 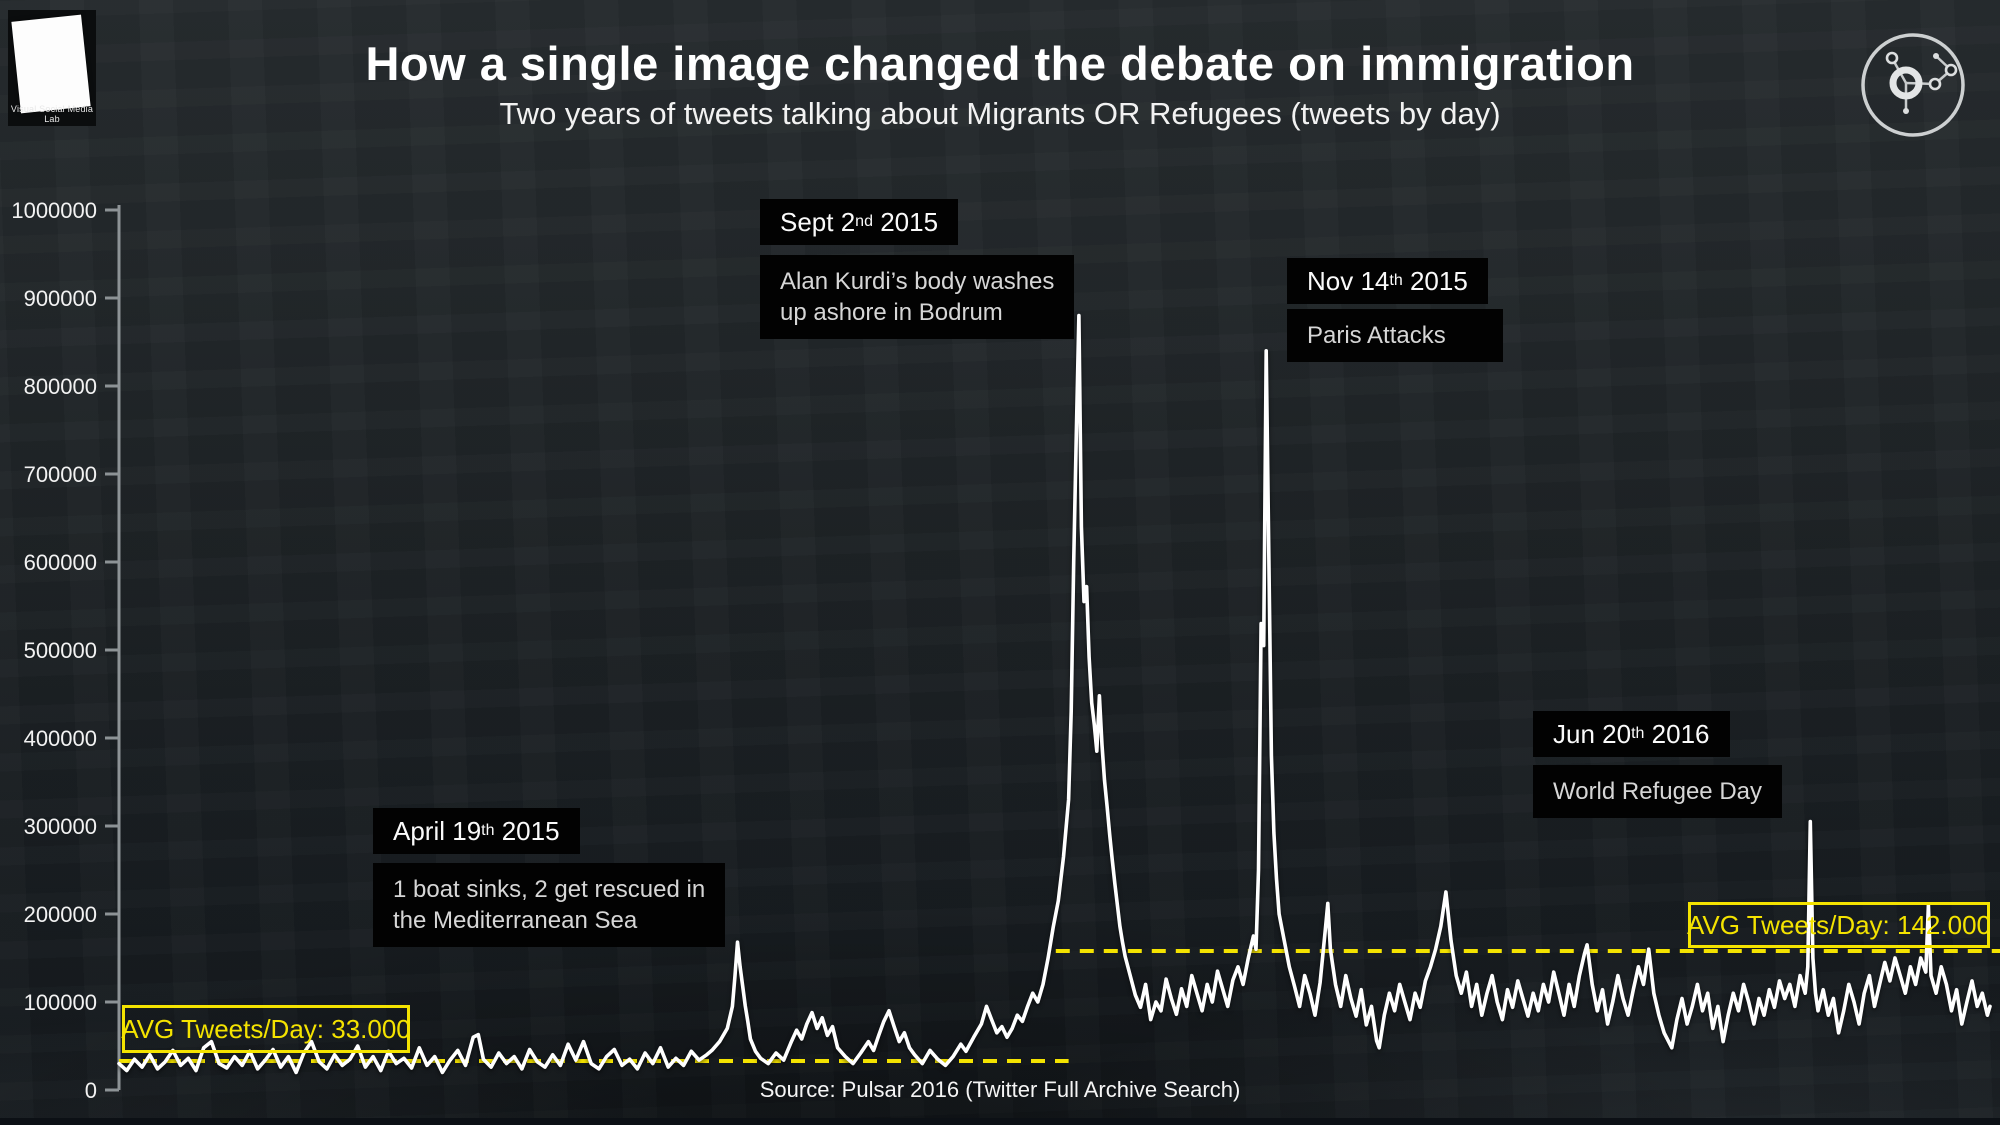 I want to click on annotation-sept-line1: Alan Kurdi’s body washes, so click(x=917, y=281).